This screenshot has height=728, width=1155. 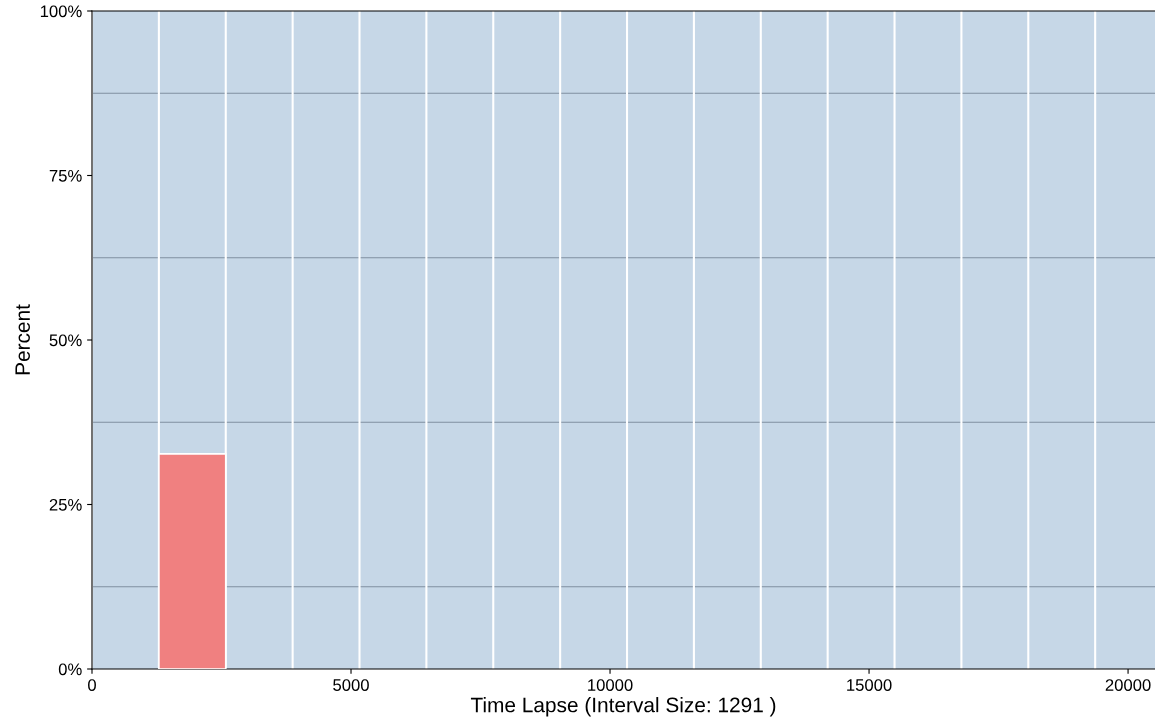 I want to click on x-tick-label: 5000, so click(x=351, y=685).